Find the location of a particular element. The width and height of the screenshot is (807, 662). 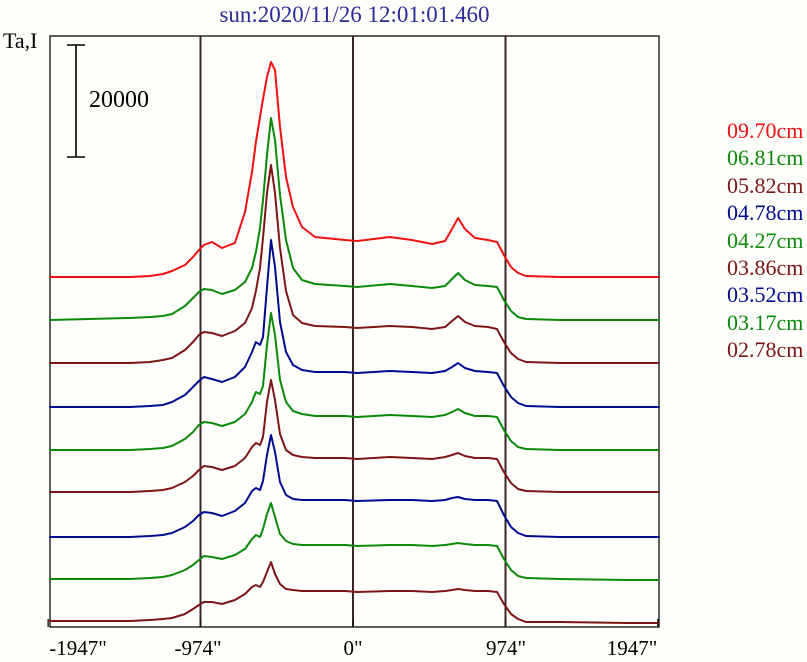

x-tick-label: -1947" is located at coordinates (78, 648).